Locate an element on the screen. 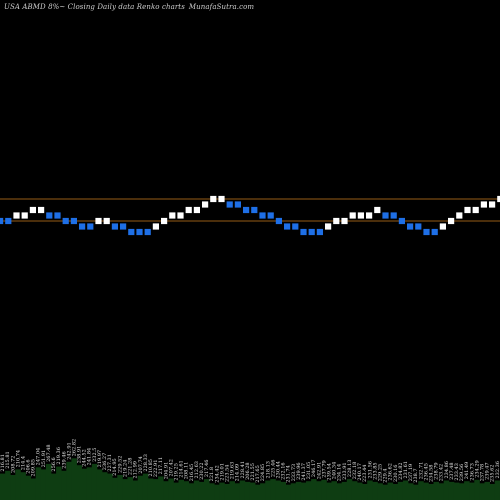 This screenshot has width=500, height=500. volume-label: 221.28 is located at coordinates (131, 467).